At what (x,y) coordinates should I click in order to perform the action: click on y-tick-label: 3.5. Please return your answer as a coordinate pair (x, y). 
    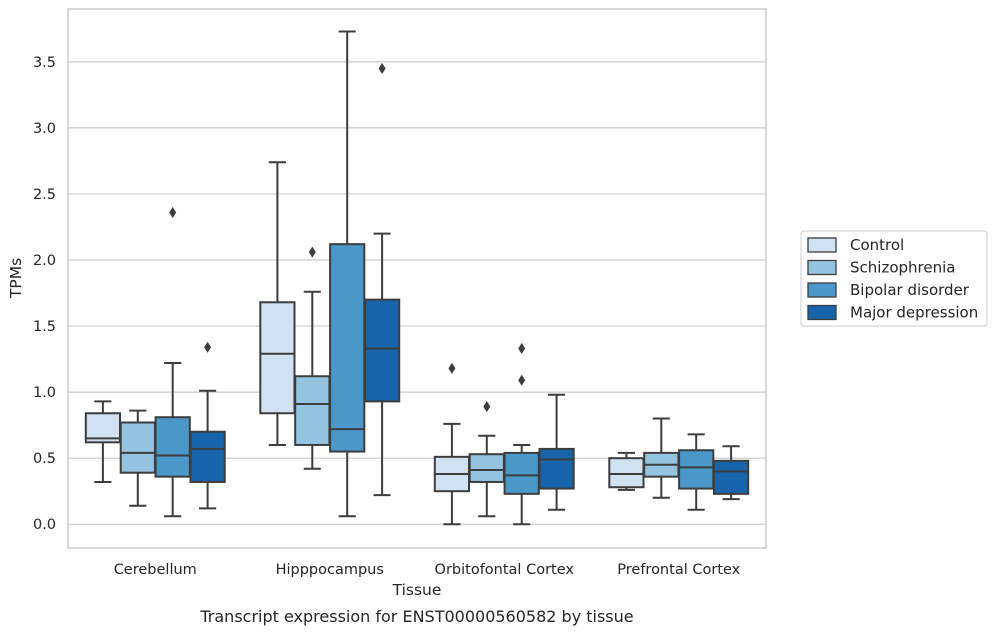
    Looking at the image, I should click on (44, 63).